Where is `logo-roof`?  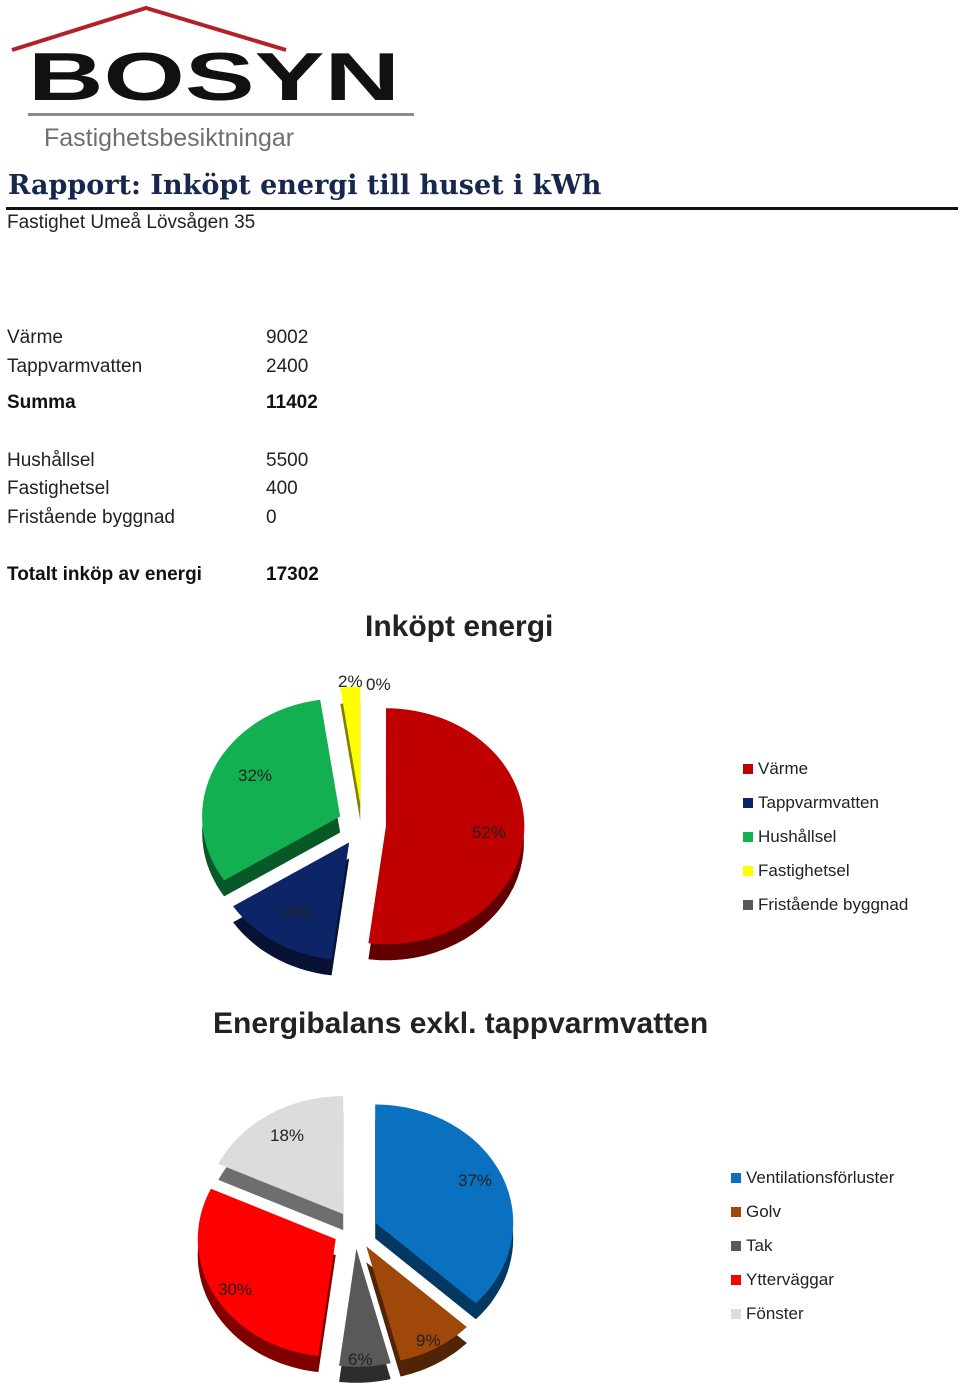
logo-roof is located at coordinates (149, 28).